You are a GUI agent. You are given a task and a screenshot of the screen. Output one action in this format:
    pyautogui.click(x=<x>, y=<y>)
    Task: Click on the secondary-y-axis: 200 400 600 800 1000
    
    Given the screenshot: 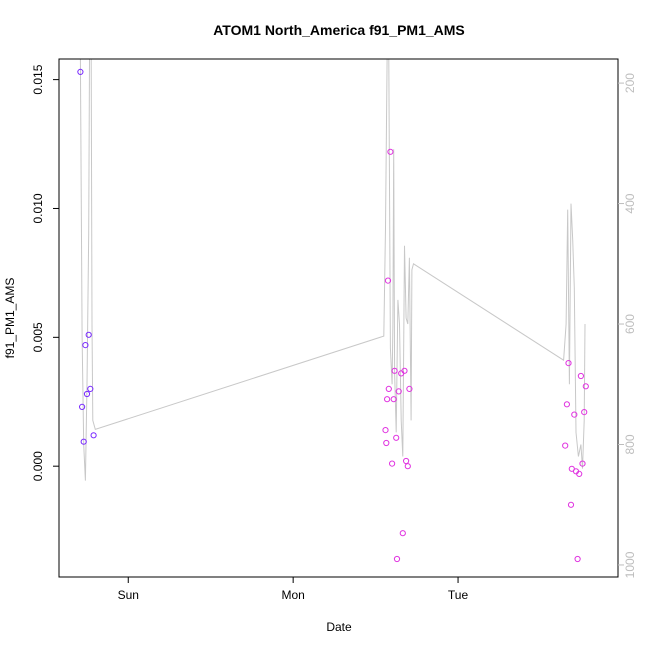 What is the action you would take?
    pyautogui.click(x=627, y=325)
    